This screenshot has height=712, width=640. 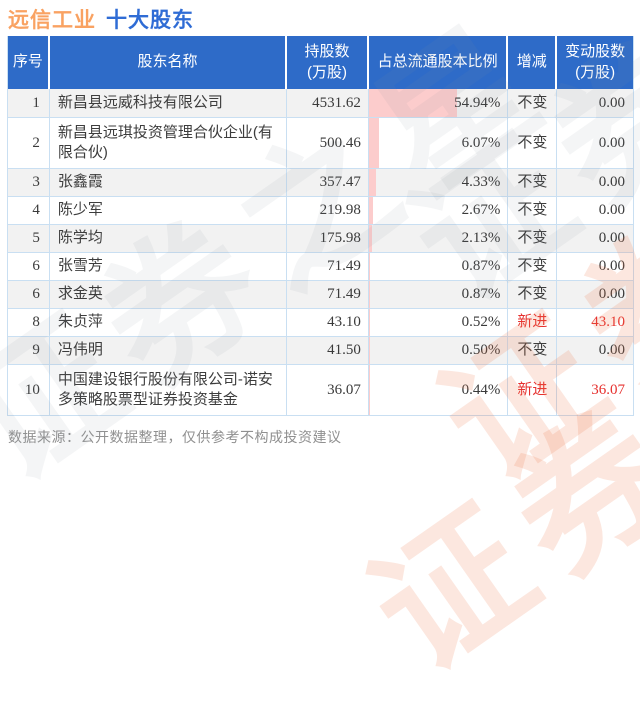 I want to click on ratio-cell: 6.07%, so click(x=438, y=143).